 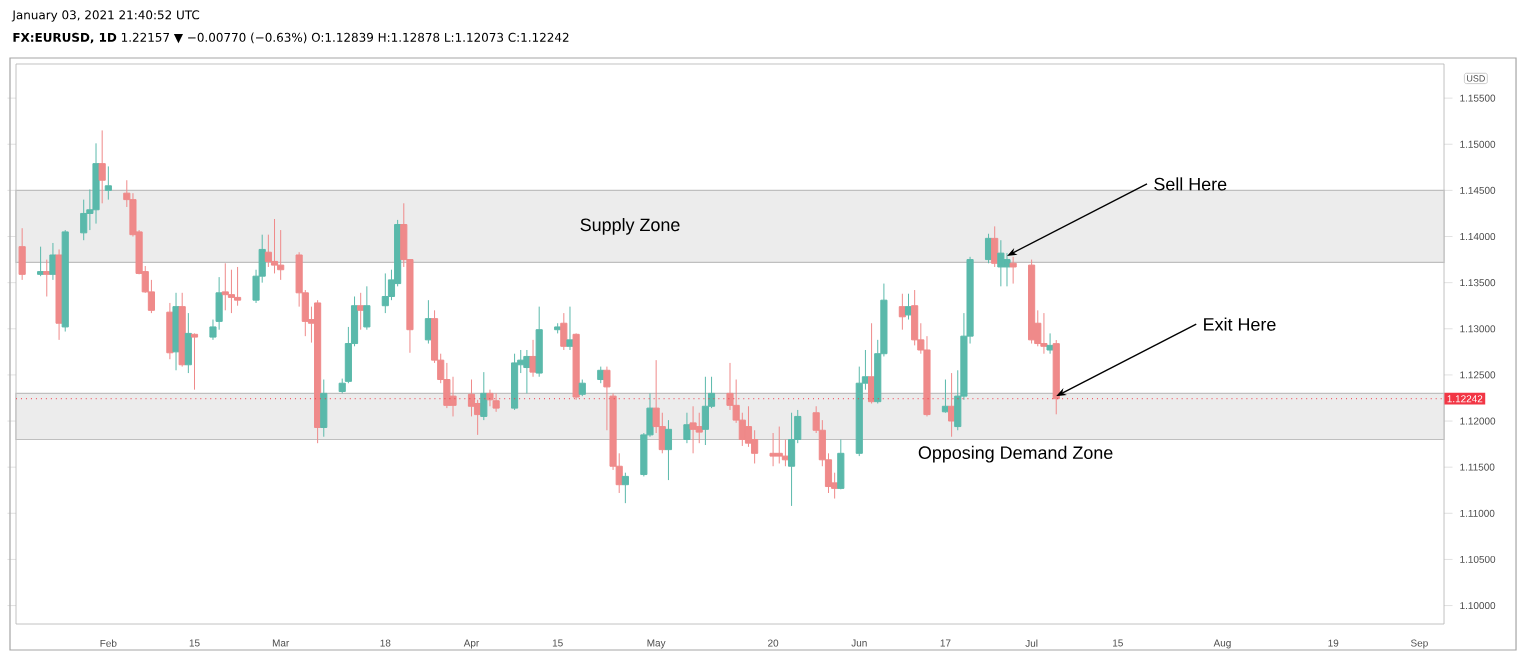 I want to click on annotation: Exit Here, so click(x=1240, y=324).